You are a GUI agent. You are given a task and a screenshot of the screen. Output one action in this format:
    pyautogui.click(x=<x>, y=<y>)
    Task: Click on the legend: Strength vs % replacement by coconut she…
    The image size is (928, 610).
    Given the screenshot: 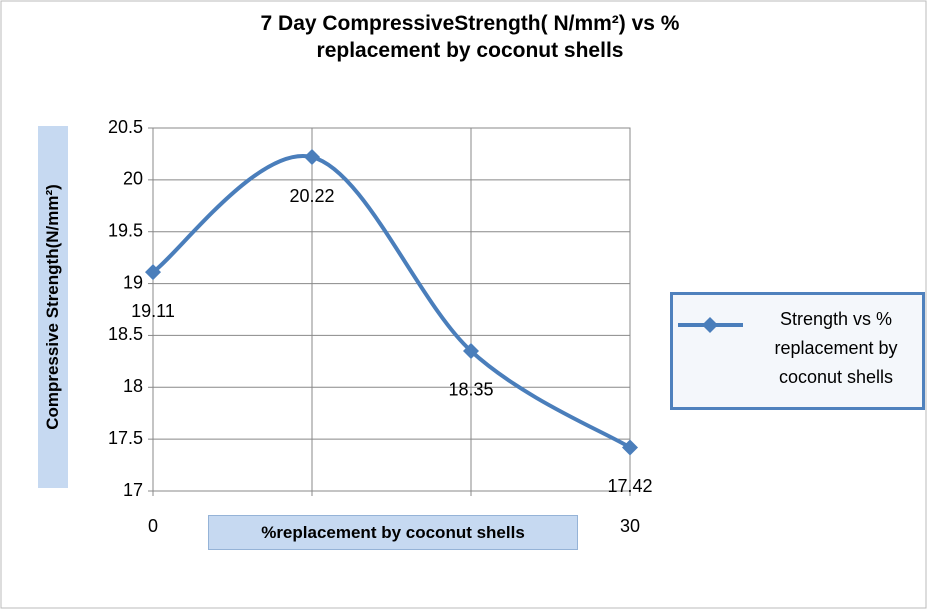 What is the action you would take?
    pyautogui.click(x=797, y=351)
    